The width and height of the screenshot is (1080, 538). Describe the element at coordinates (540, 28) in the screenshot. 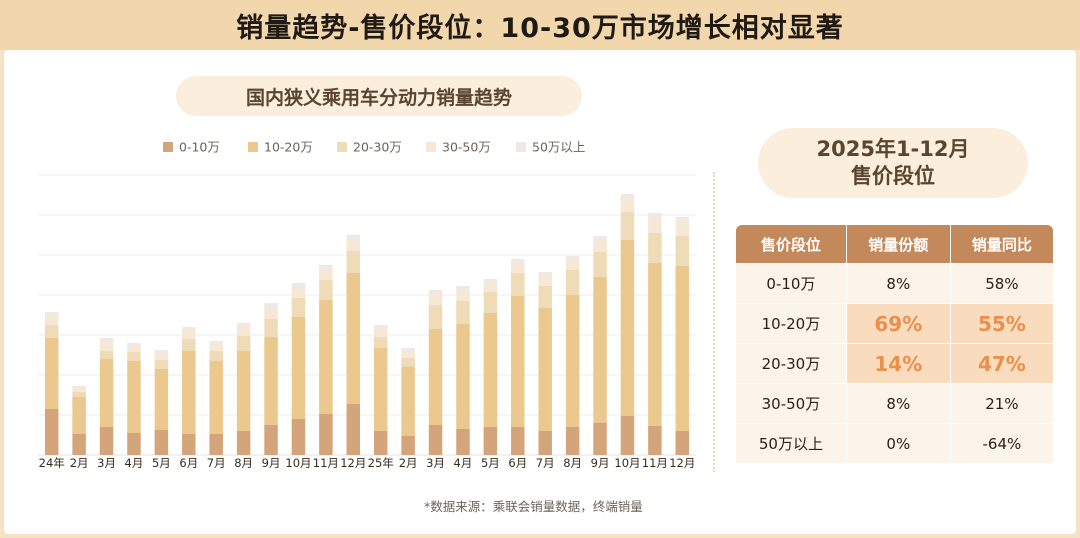

I see `page-title: 销量趋势-售价段位：10-30万市场增长相对显著` at that location.